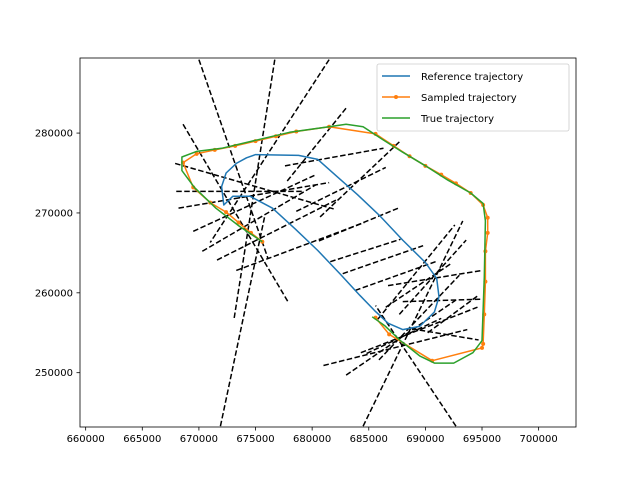 This screenshot has height=480, width=640. Describe the element at coordinates (86, 439) in the screenshot. I see `x-tick-label-1: 660000` at that location.